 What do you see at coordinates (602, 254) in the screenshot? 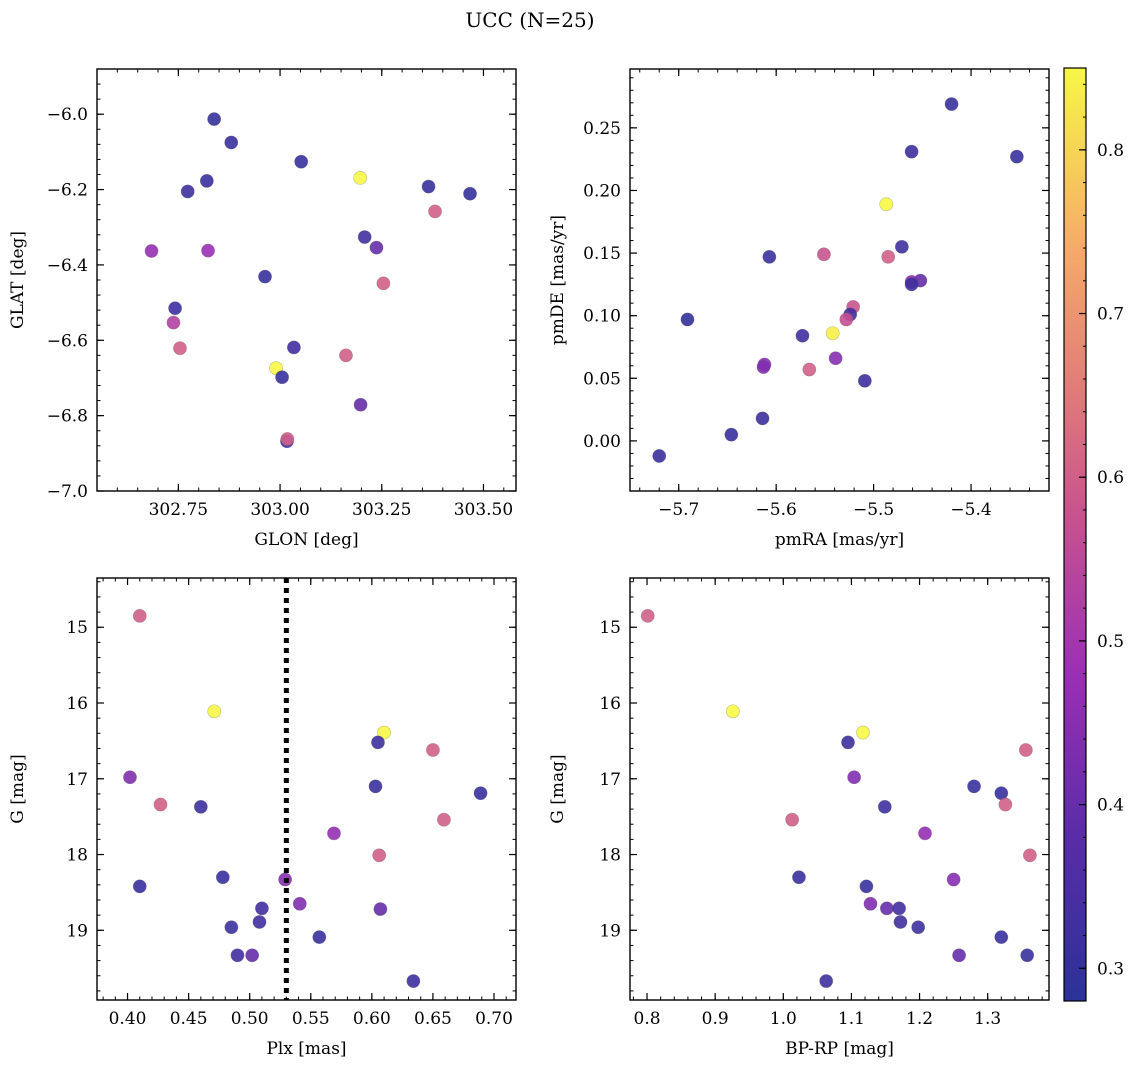
I see `y-tick-label: 0.15` at bounding box center [602, 254].